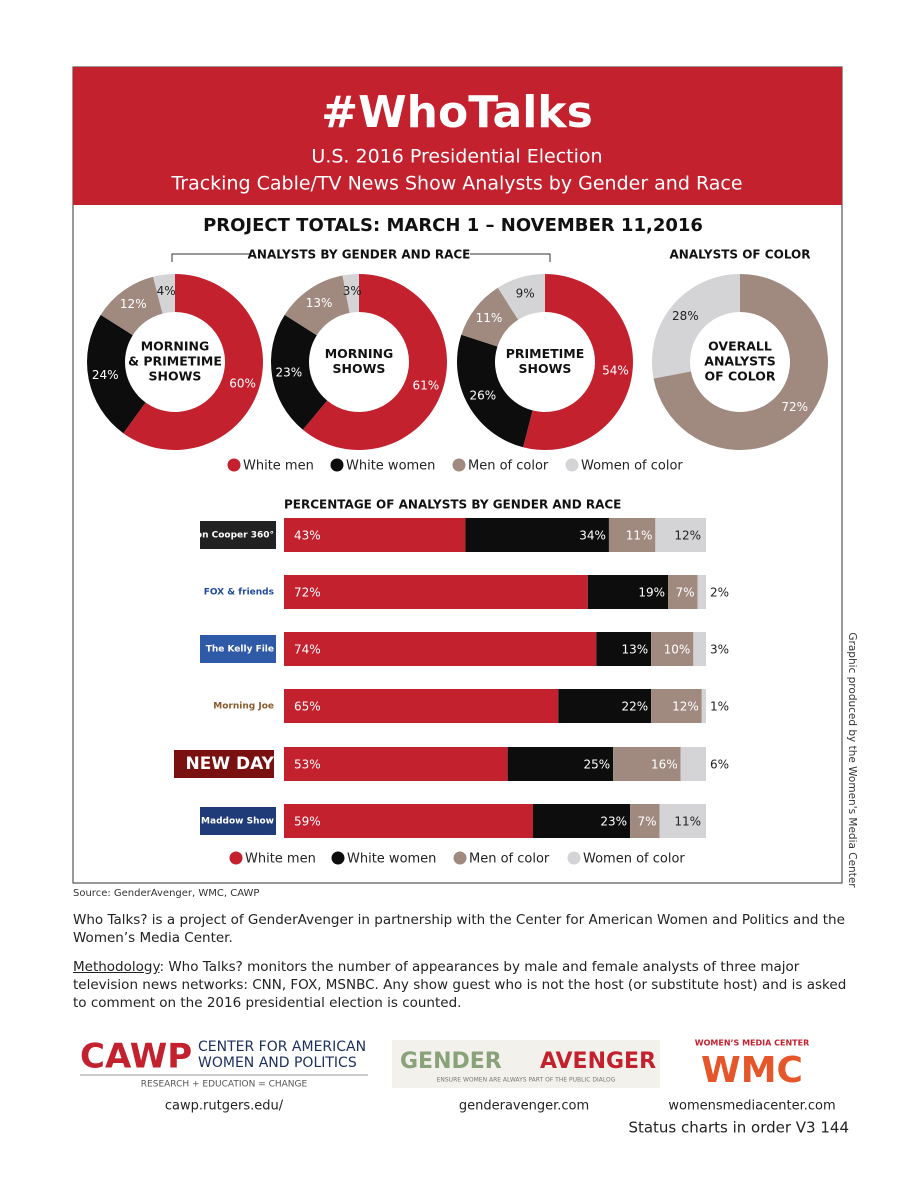 Image resolution: width=911 pixels, height=1183 pixels. What do you see at coordinates (719, 707) in the screenshot?
I see `data-label: 1%` at bounding box center [719, 707].